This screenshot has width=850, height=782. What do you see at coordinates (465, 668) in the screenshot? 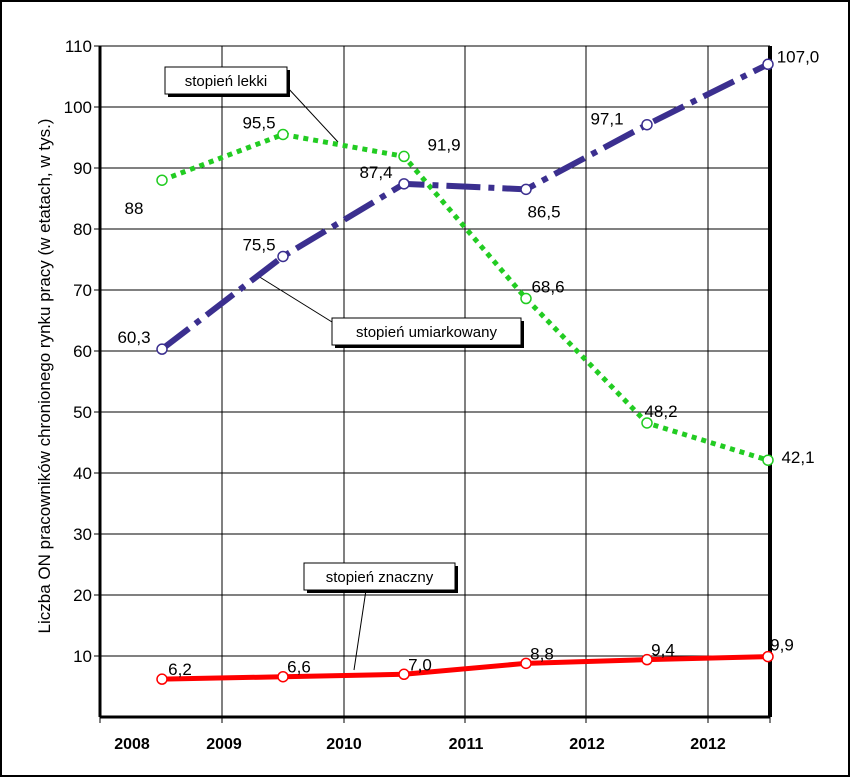
I see `series-line-znaczny` at bounding box center [465, 668].